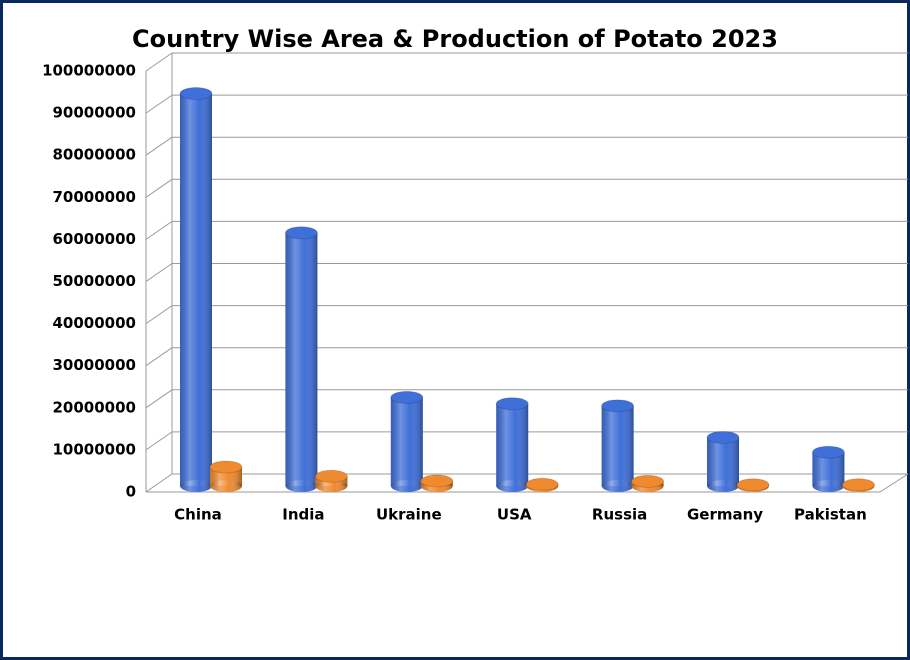 Image resolution: width=910 pixels, height=660 pixels. What do you see at coordinates (894, 483) in the screenshot?
I see `floor-line` at bounding box center [894, 483].